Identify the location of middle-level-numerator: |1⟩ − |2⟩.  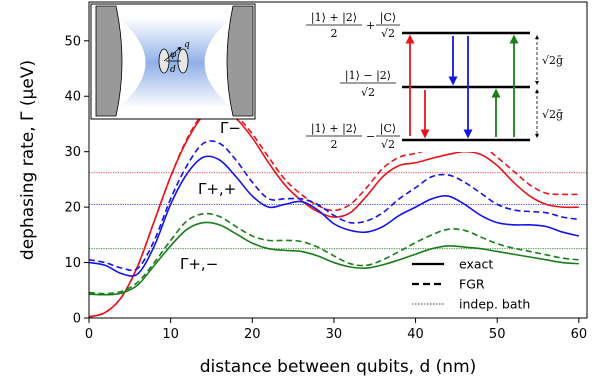
(368, 76).